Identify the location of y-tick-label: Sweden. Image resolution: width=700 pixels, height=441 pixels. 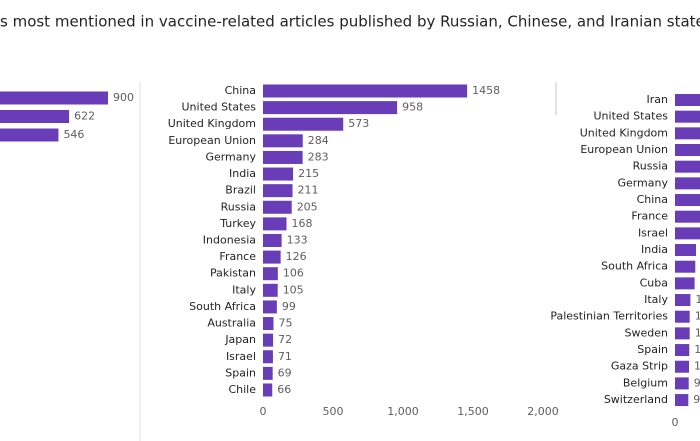
(646, 332).